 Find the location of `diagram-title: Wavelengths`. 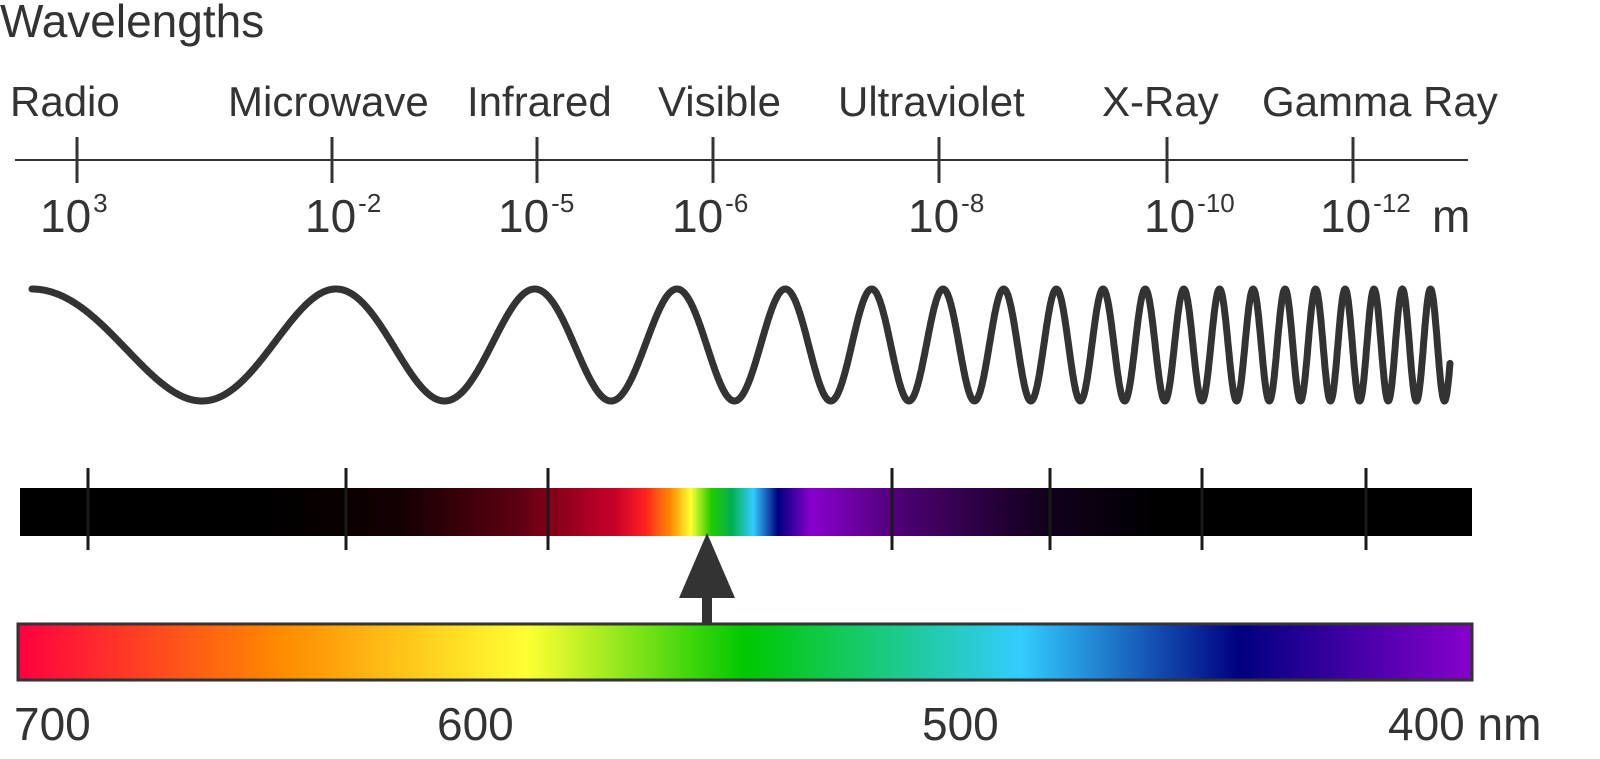

diagram-title: Wavelengths is located at coordinates (132, 23).